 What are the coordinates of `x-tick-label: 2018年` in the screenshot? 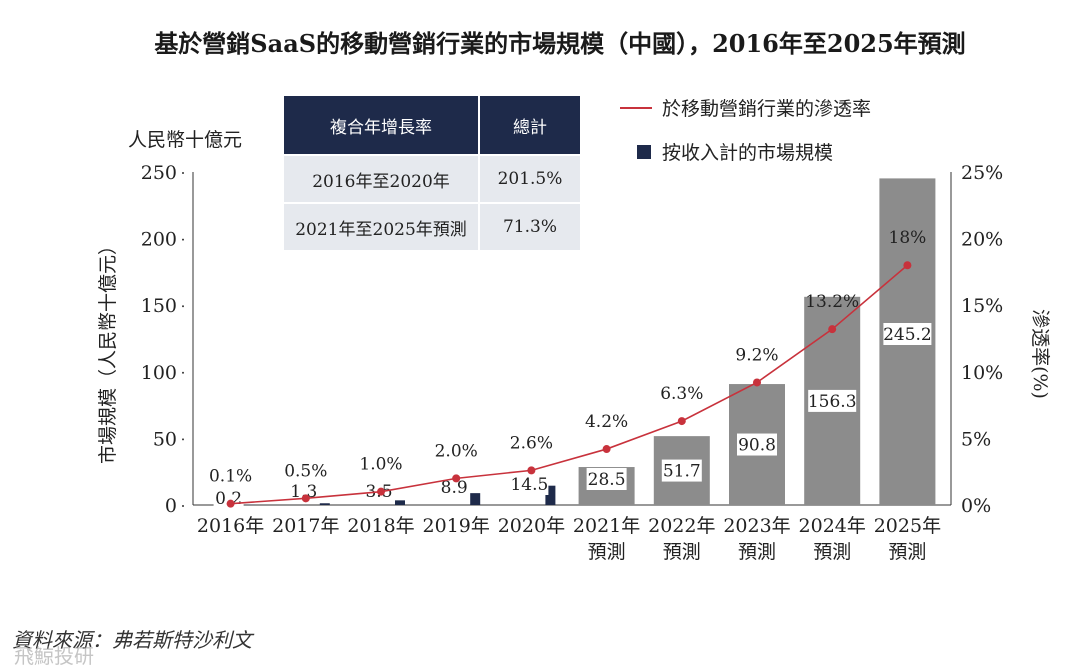 It's located at (380, 526).